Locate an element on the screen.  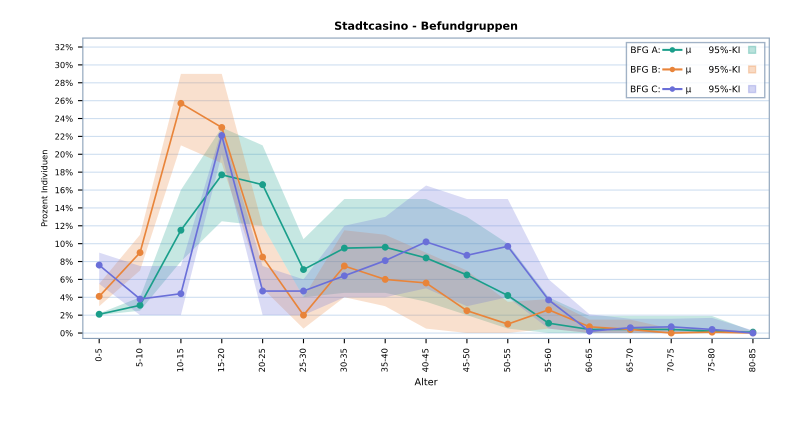
x-tick-label: 10-15 is located at coordinates (180, 360).